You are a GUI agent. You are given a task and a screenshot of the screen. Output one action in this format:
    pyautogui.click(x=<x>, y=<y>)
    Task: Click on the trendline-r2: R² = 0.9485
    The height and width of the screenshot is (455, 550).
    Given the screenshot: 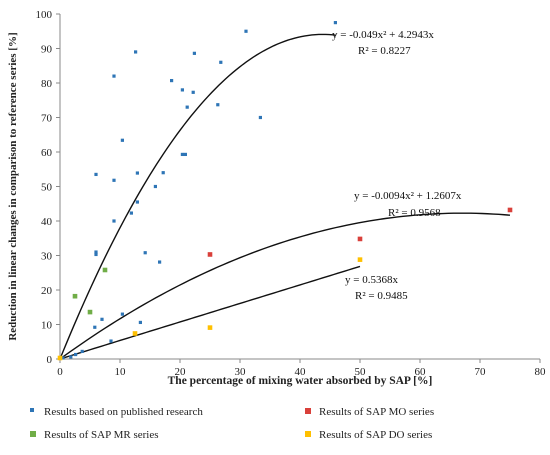 What is the action you would take?
    pyautogui.click(x=381, y=296)
    